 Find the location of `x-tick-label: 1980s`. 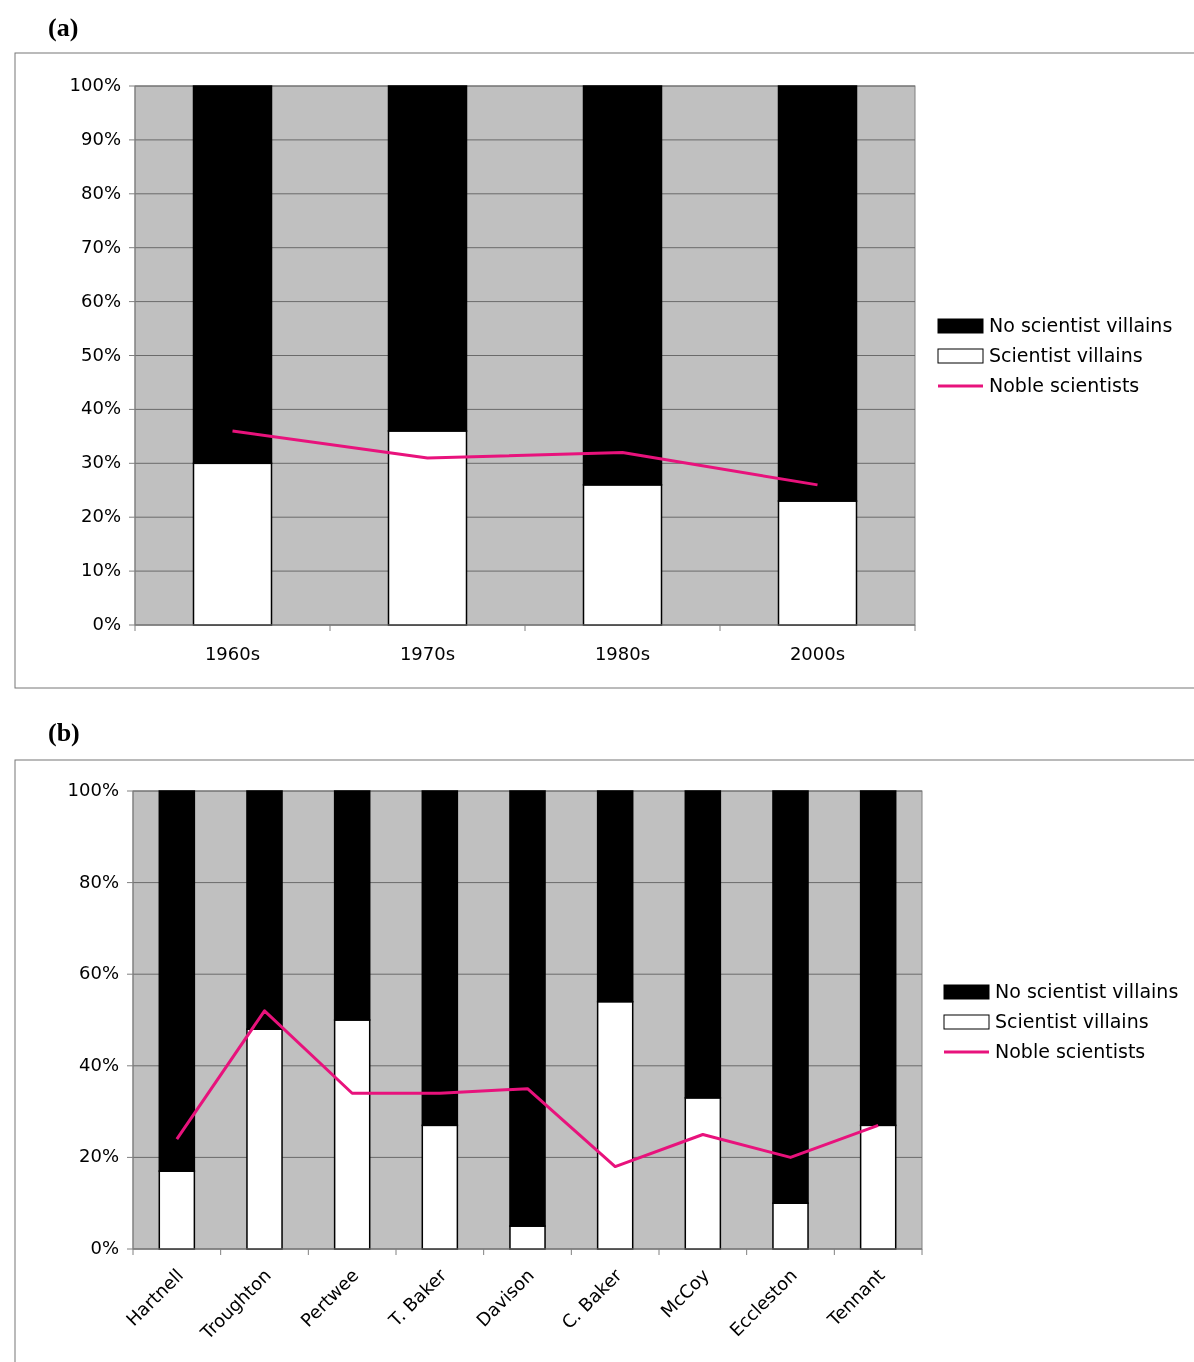

x-tick-label: 1980s is located at coordinates (622, 653).